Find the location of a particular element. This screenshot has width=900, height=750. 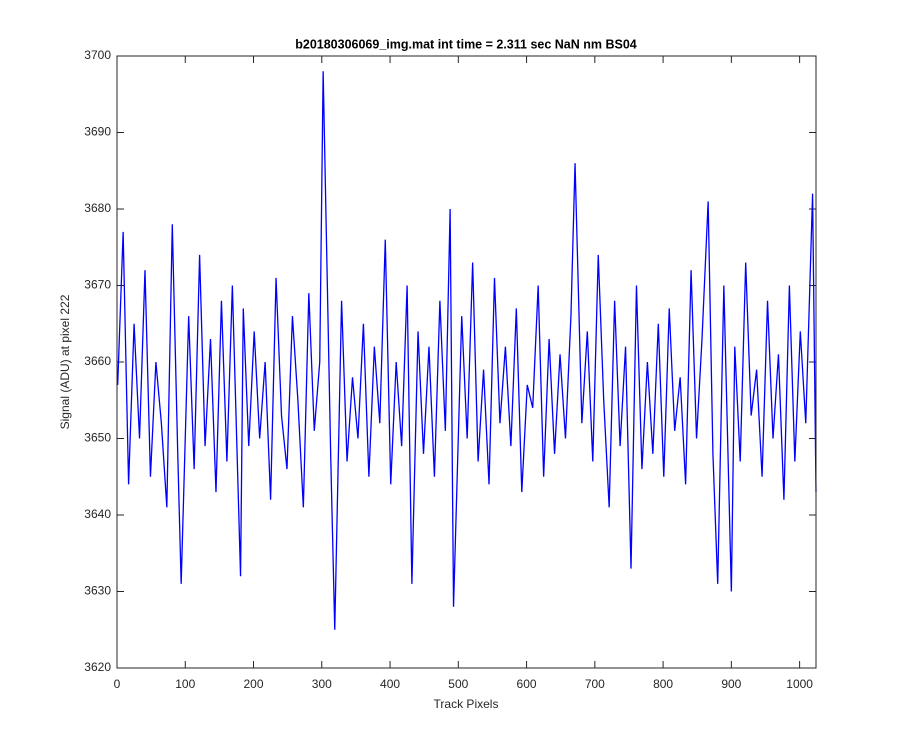

x-tick-label: 500 is located at coordinates (458, 684).